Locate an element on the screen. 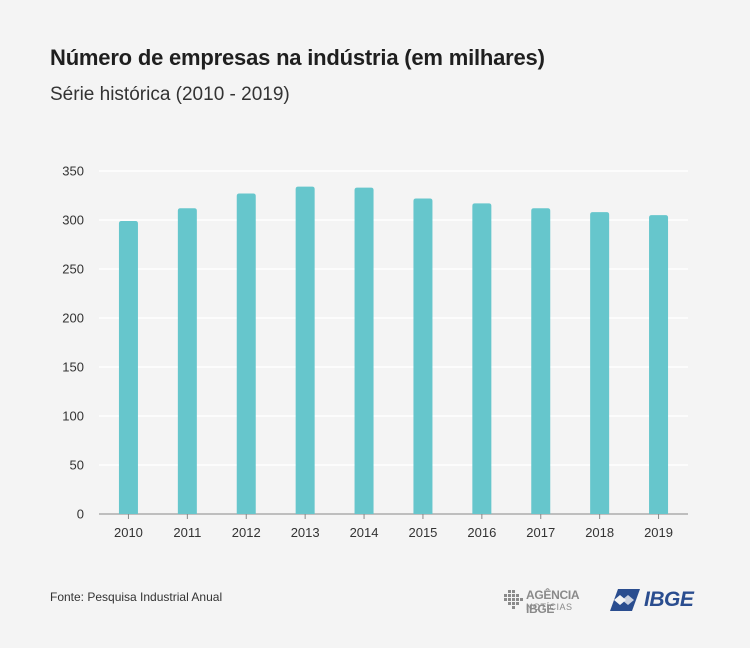  source-note: Fonte: Pesquisa Industrial Anual is located at coordinates (136, 597).